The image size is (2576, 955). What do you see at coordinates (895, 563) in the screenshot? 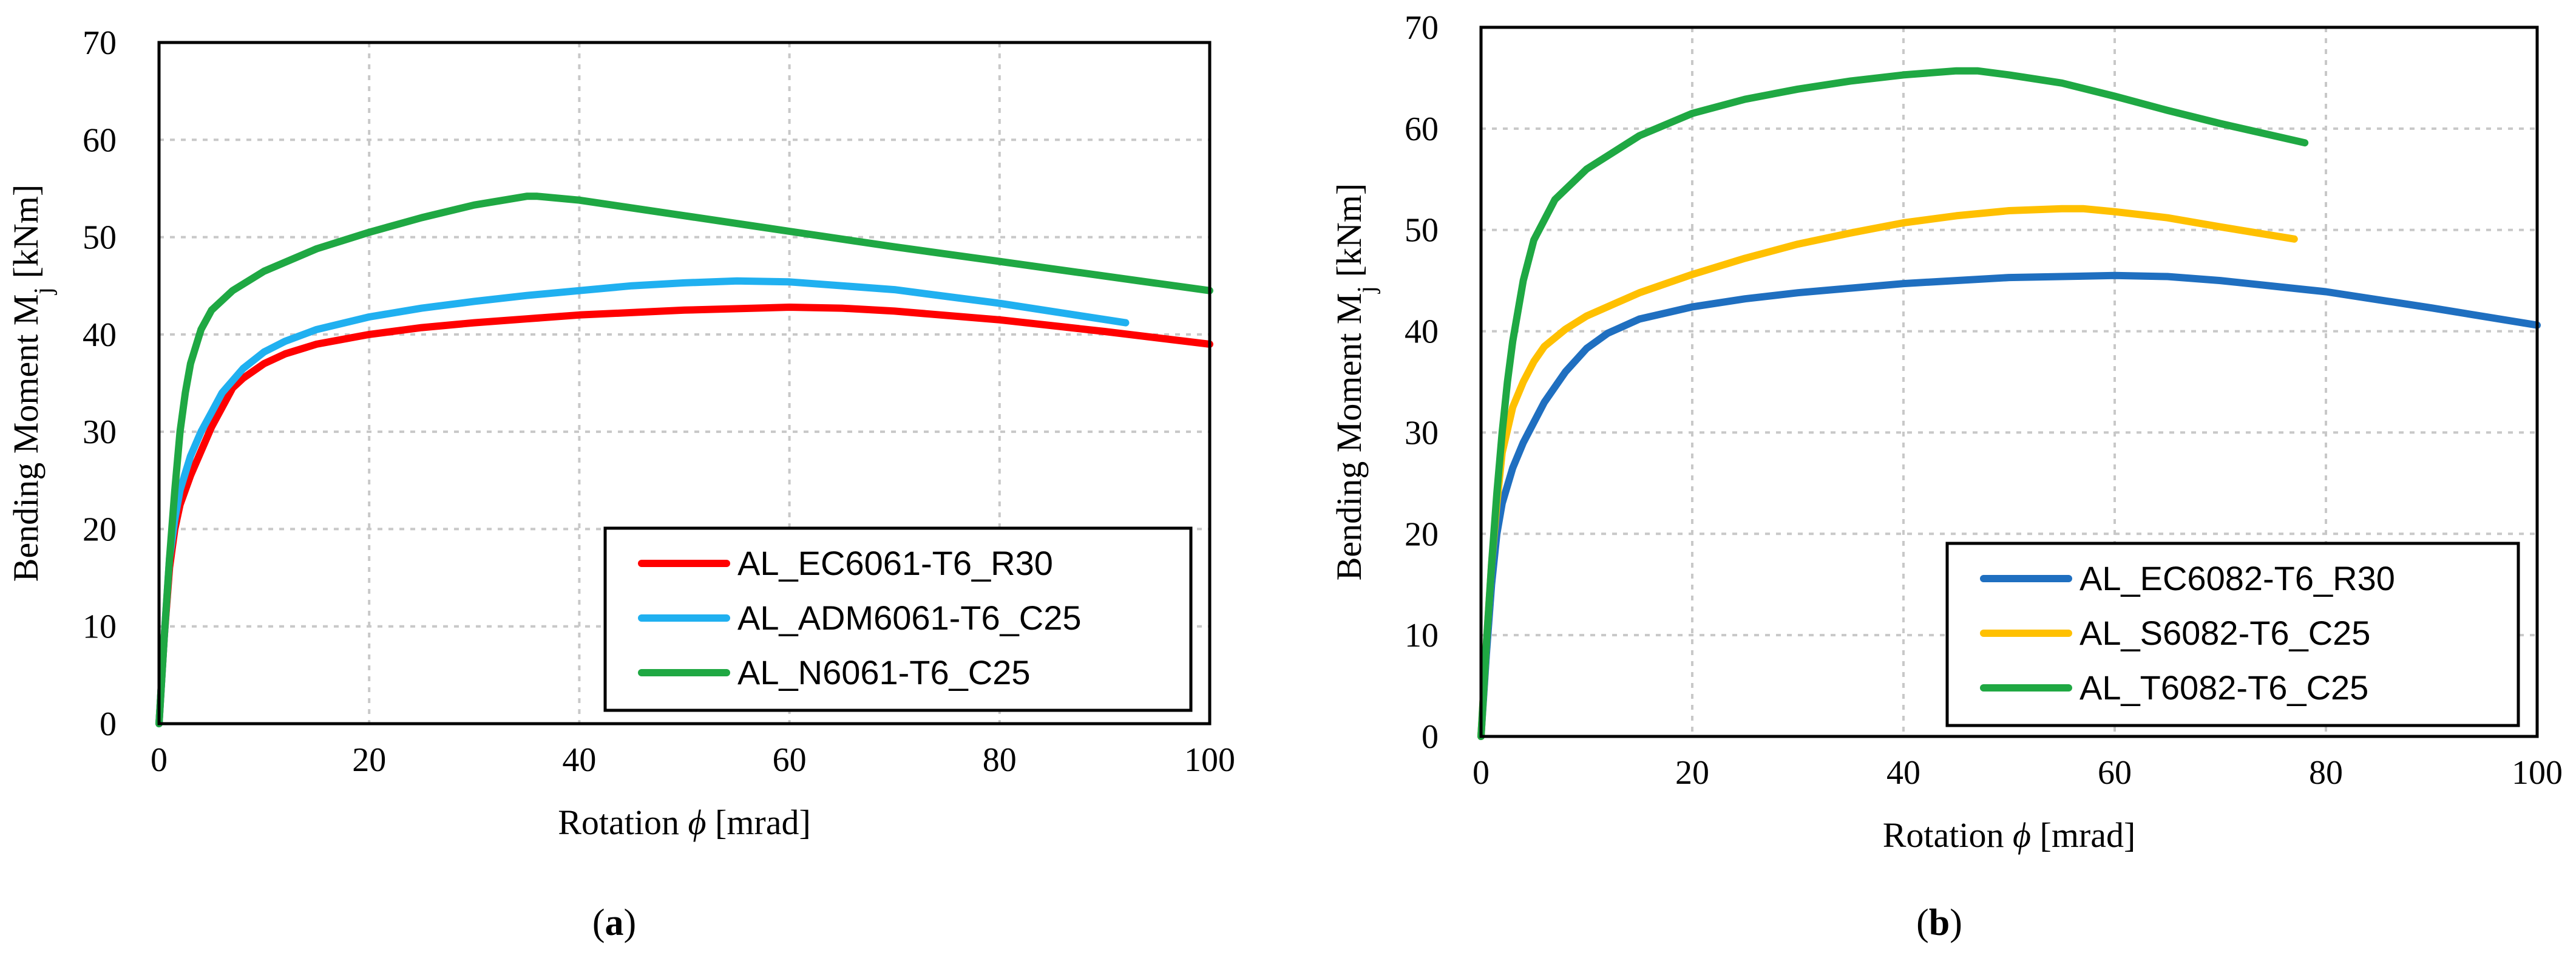
I see `legend-label-1: AL_EC6061-T6_R30` at bounding box center [895, 563].